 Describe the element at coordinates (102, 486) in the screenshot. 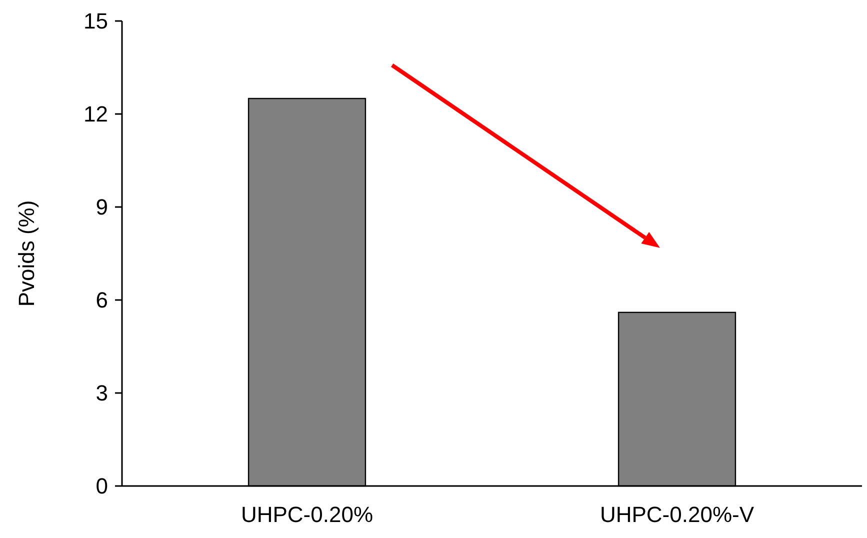

I see `y-tick-label: 0` at that location.